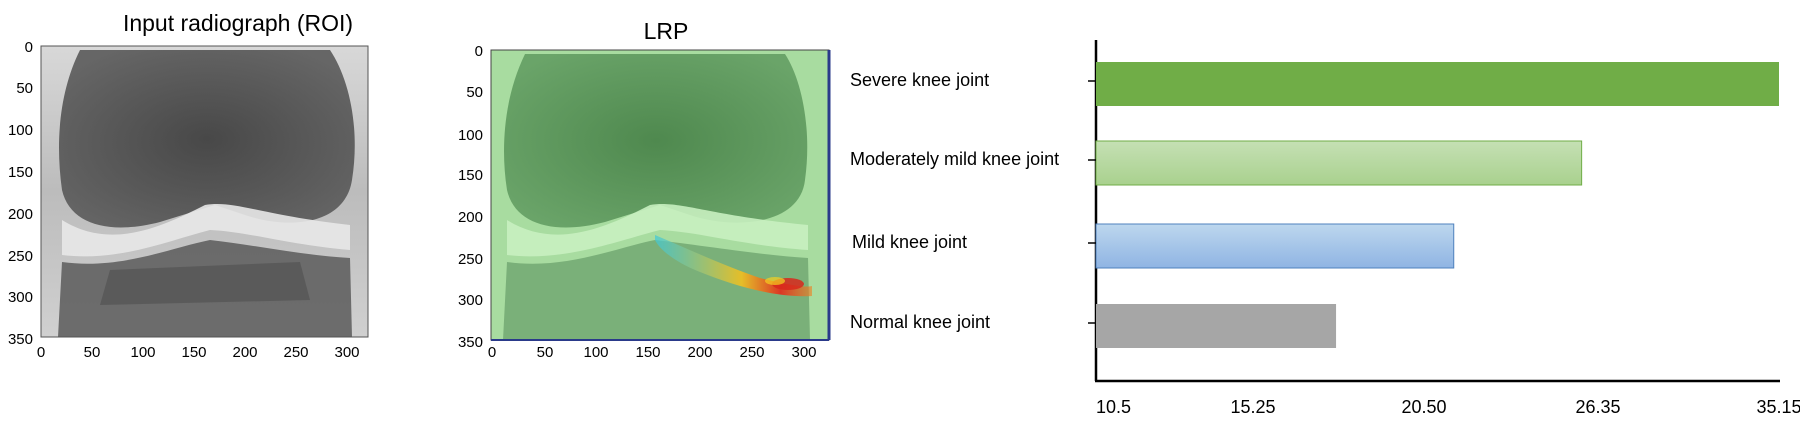  I want to click on category-label: Moderately mild knee joint, so click(954, 159).